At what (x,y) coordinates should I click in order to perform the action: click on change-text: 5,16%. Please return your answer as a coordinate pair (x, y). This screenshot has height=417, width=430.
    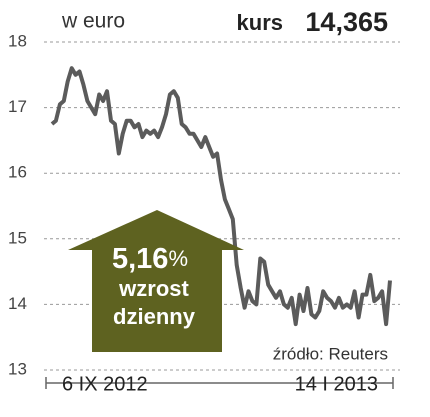
    Looking at the image, I should click on (150, 259).